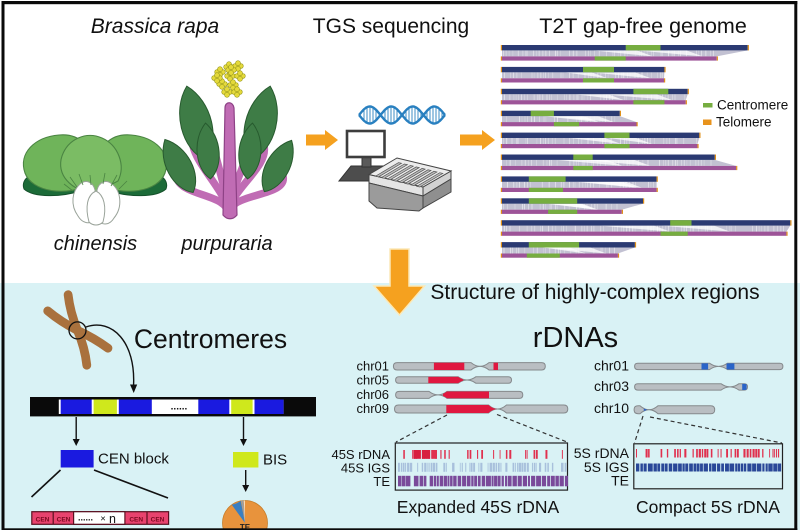 The image size is (800, 530). Describe the element at coordinates (226, 244) in the screenshot. I see `svg-text: purpuraria` at that location.